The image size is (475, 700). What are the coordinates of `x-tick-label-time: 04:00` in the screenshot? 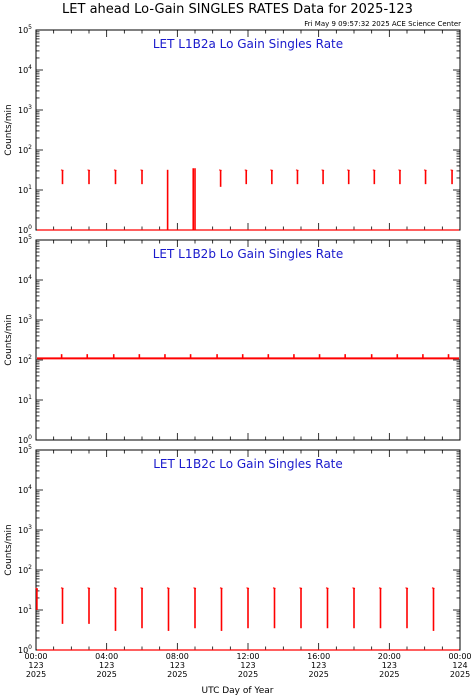 It's located at (106, 656).